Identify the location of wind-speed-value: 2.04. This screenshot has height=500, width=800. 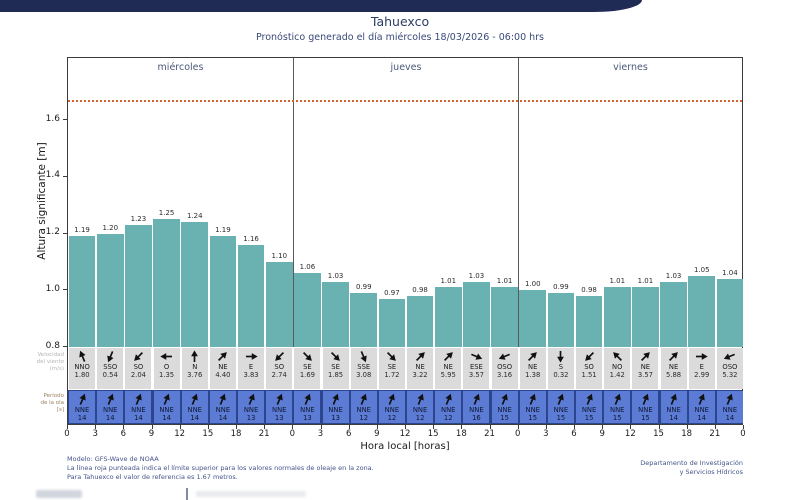
(138, 374).